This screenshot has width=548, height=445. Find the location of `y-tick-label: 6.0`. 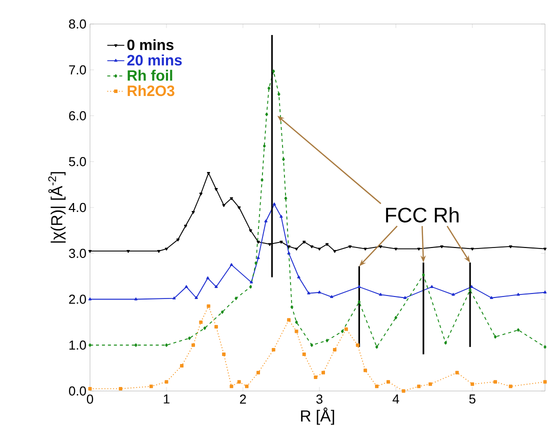

y-tick-label: 6.0 is located at coordinates (77, 115).